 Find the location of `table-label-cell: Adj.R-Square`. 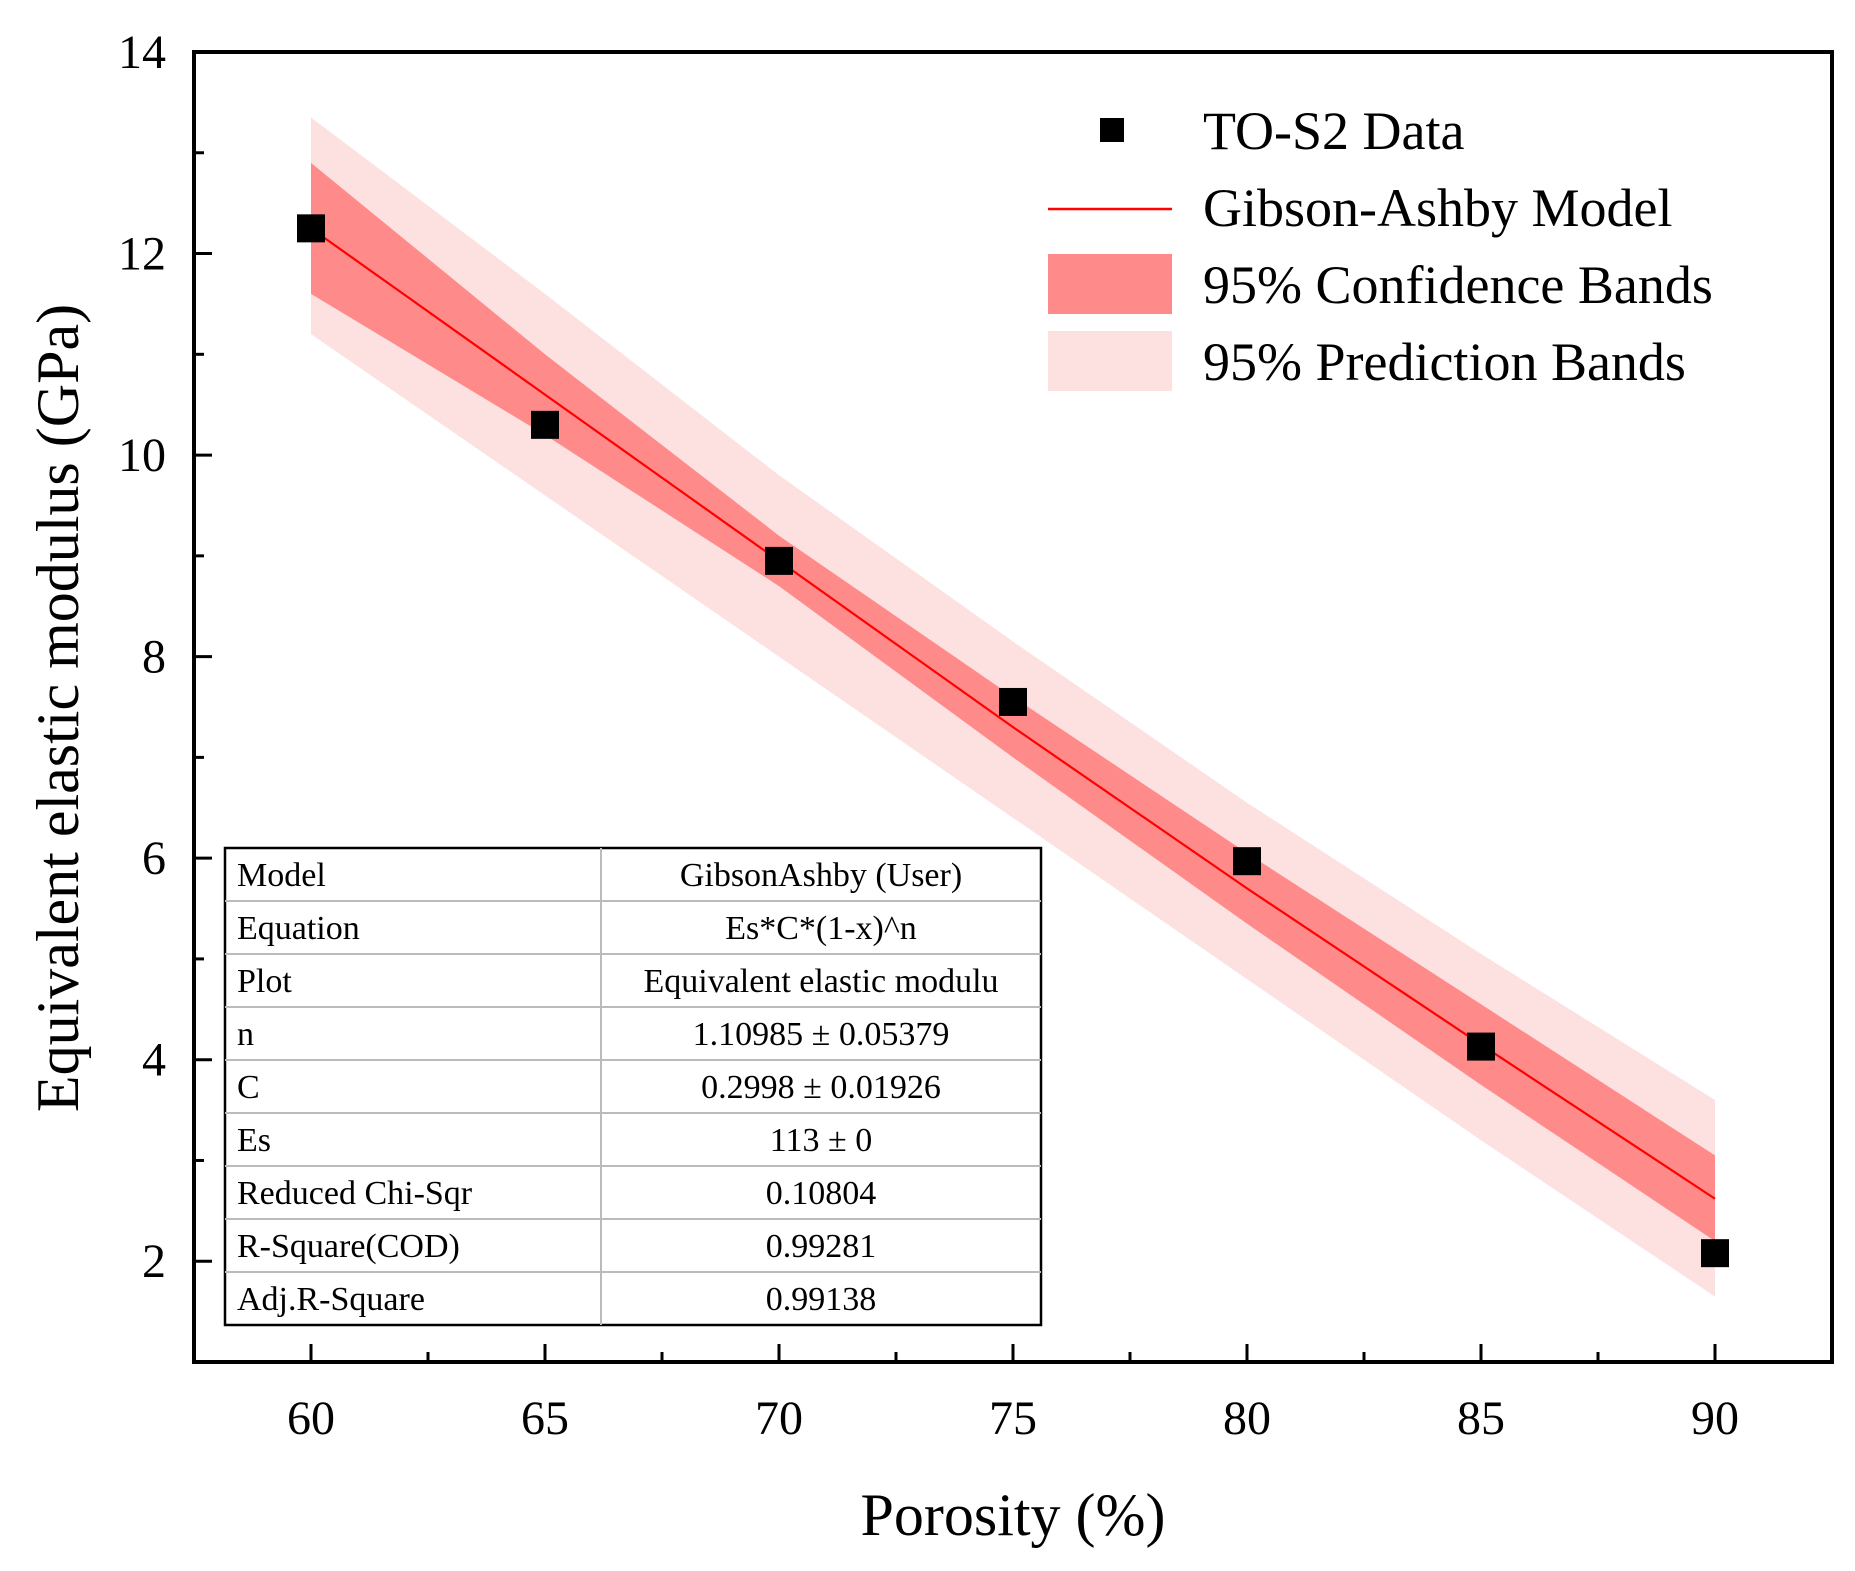

table-label-cell: Adj.R-Square is located at coordinates (331, 1299).